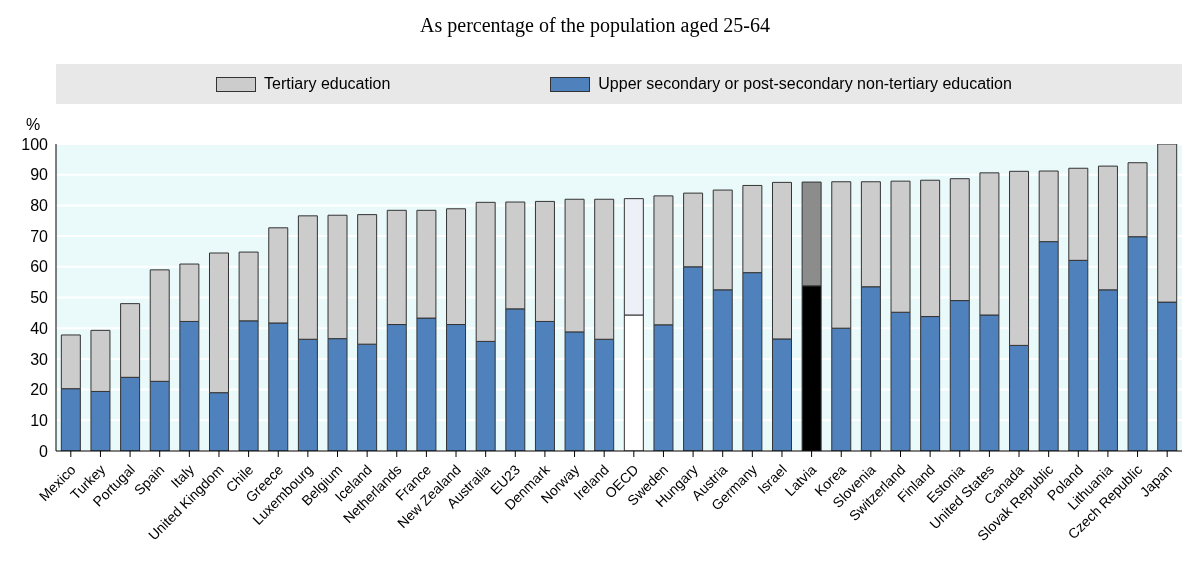 The width and height of the screenshot is (1190, 562). What do you see at coordinates (44, 451) in the screenshot?
I see `y-tick-label: 0` at bounding box center [44, 451].